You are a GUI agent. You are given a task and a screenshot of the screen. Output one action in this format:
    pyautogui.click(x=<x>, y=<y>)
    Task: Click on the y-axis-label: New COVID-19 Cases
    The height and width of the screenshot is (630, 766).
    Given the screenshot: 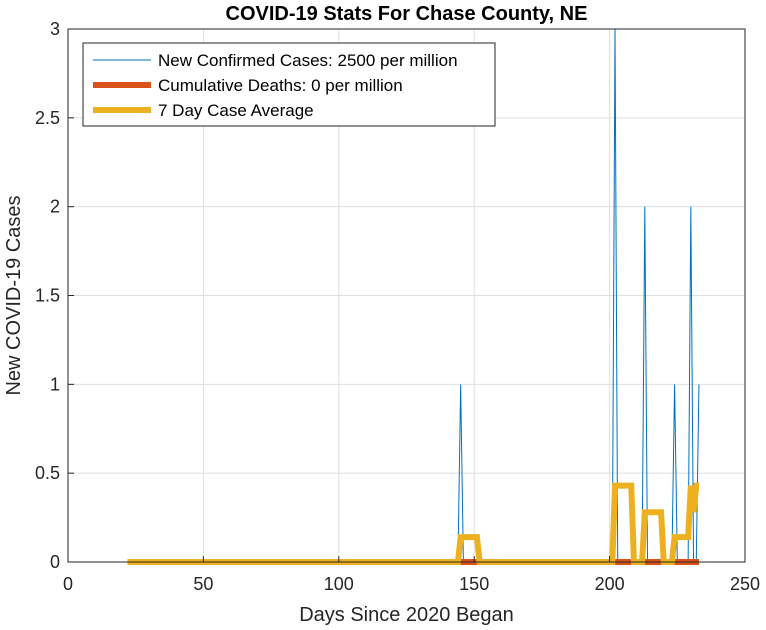 What is the action you would take?
    pyautogui.click(x=14, y=295)
    